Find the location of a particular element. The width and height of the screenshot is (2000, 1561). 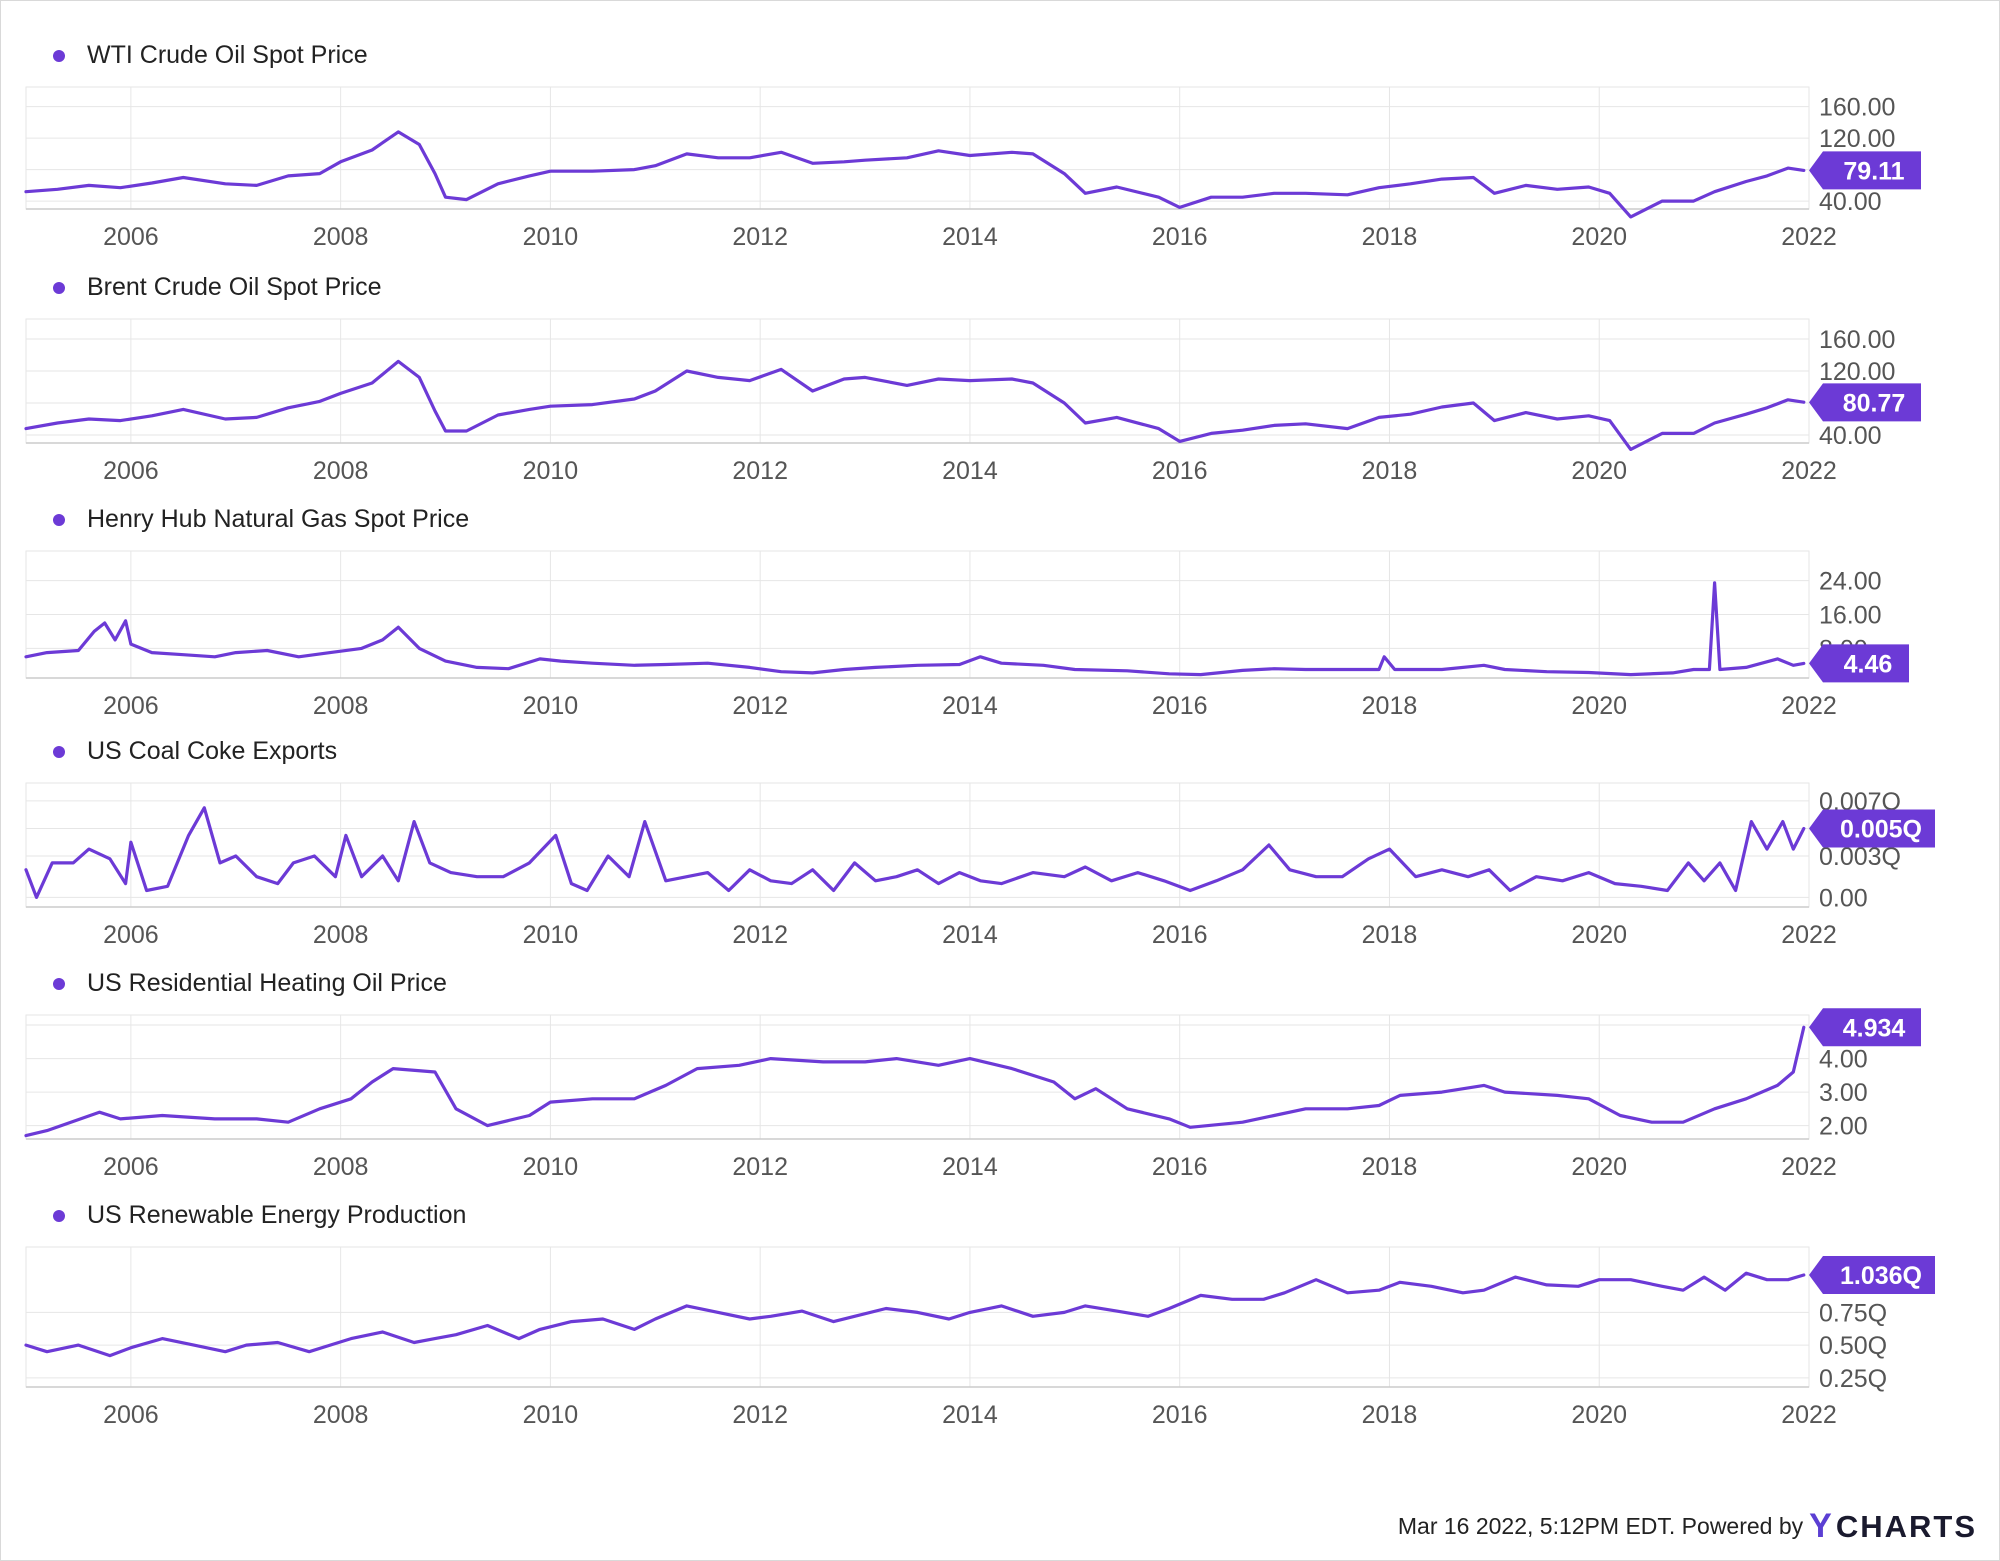

last-value-badge: 79.11 is located at coordinates (1865, 170).